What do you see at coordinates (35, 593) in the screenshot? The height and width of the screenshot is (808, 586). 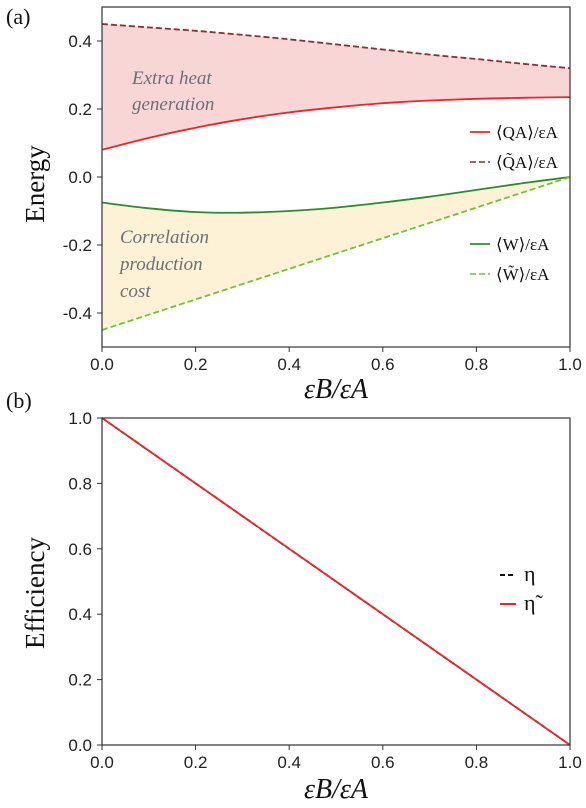 I see `panel-b-ylabel: Efficiency` at bounding box center [35, 593].